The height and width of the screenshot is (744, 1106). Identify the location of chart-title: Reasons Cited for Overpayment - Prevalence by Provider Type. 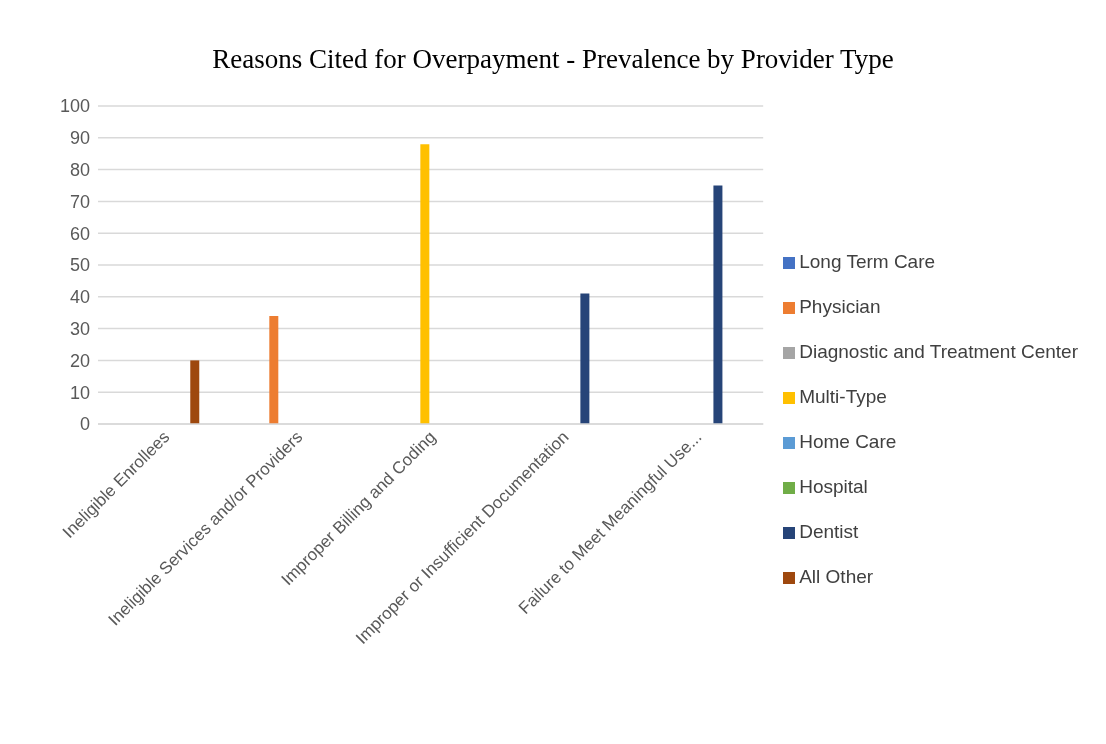
(553, 59).